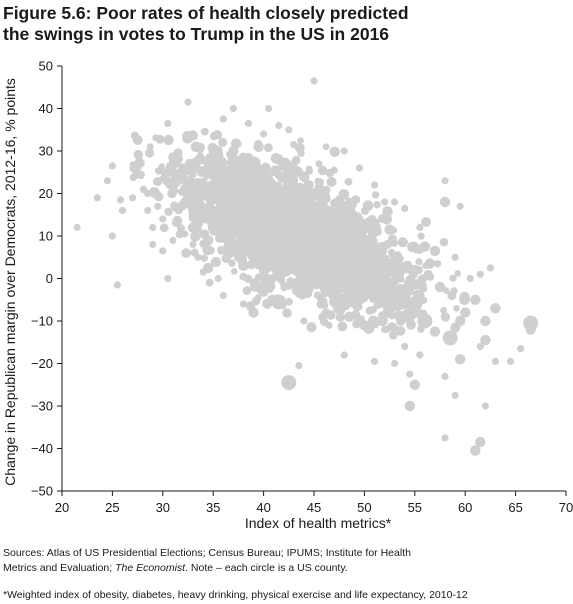  I want to click on x-tick-label: 65, so click(515, 507).